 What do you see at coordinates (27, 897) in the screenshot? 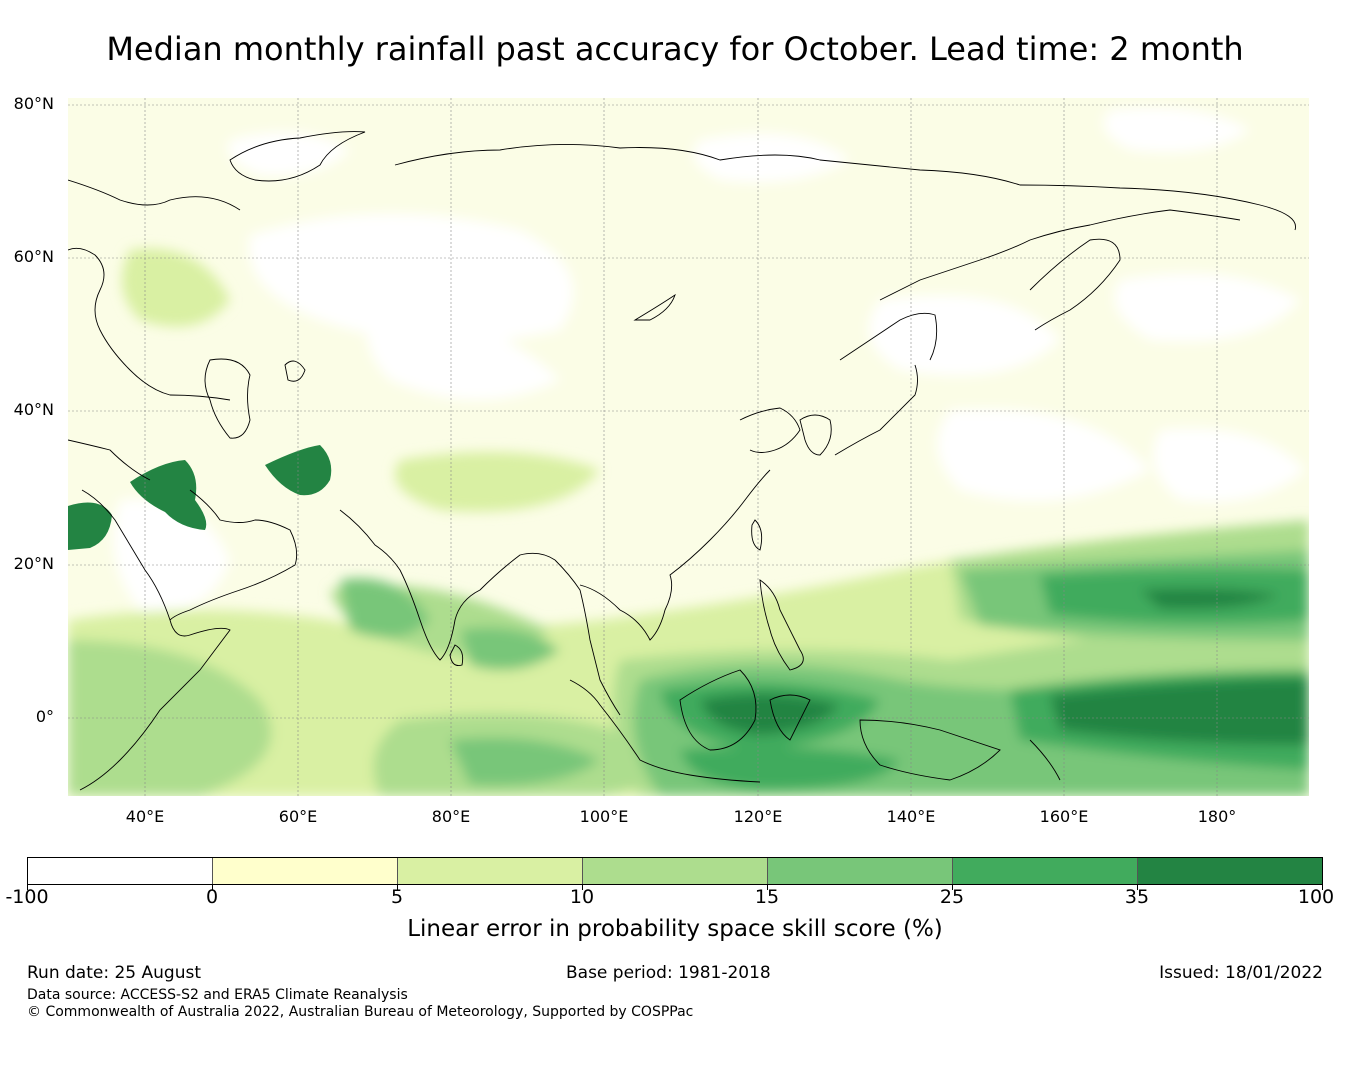
I see `colorbar-tick-label: -100` at bounding box center [27, 897].